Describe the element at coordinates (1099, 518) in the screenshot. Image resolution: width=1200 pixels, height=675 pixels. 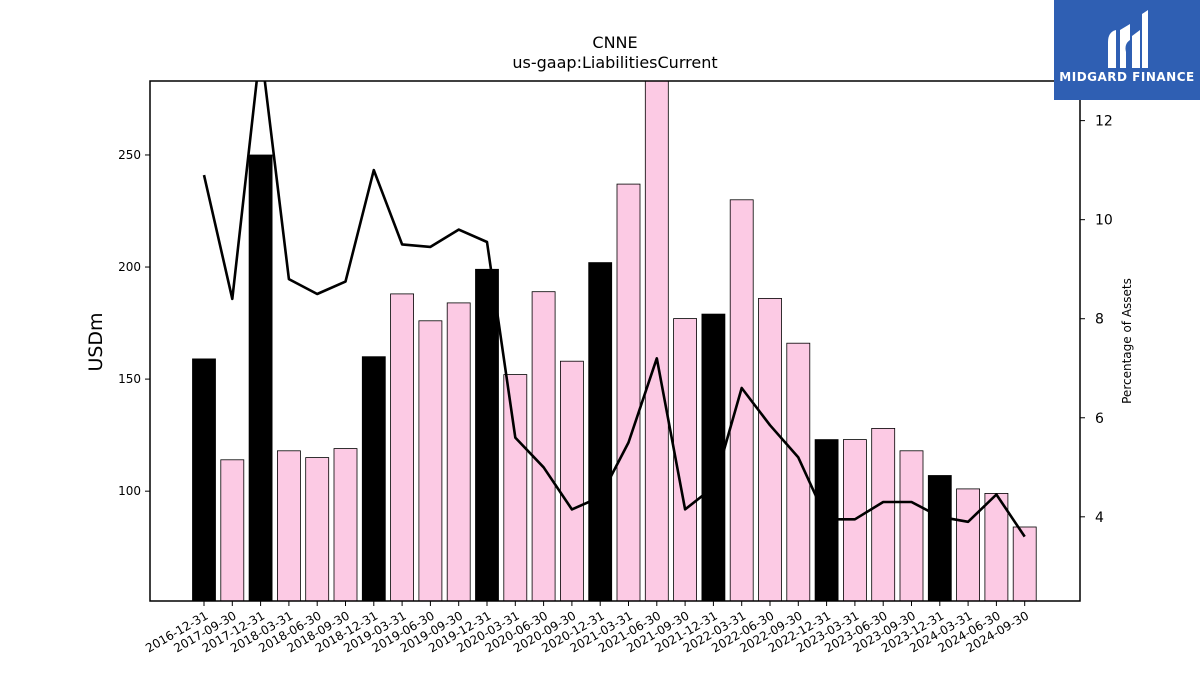
I see `y2-tick-label: 4` at that location.